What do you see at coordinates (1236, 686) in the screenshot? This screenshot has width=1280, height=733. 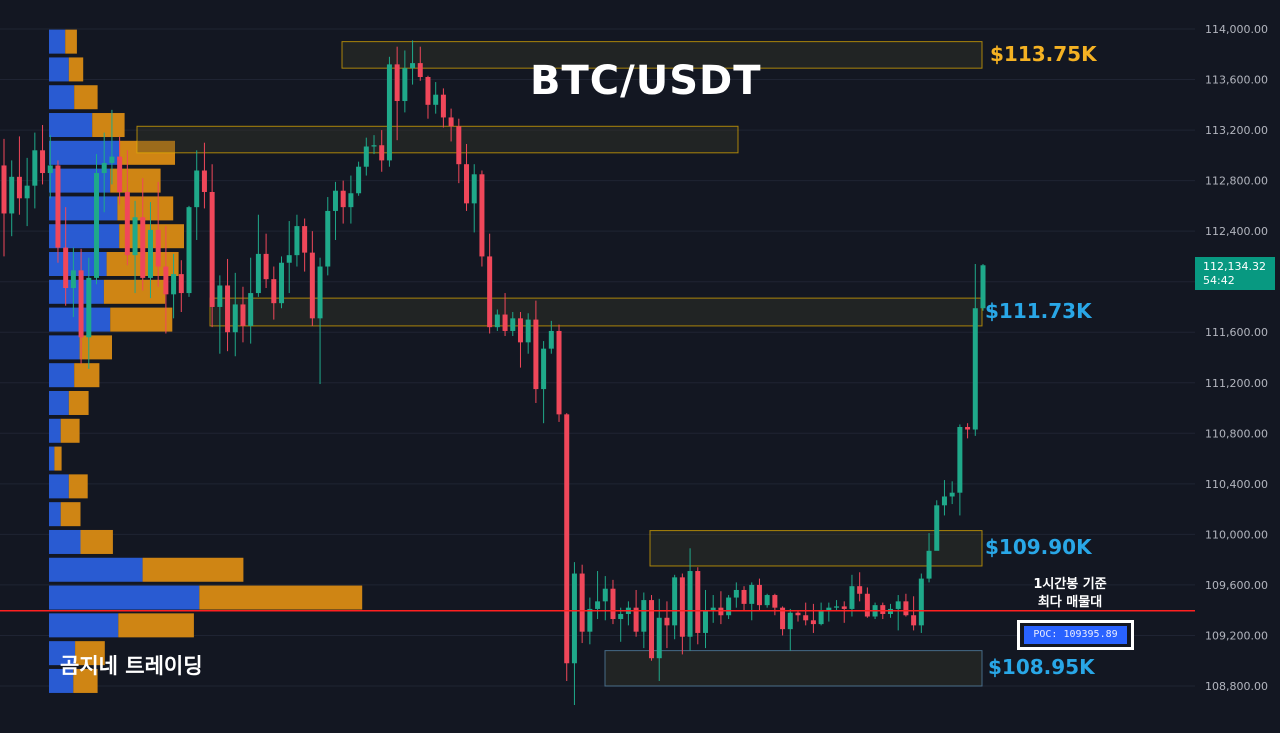 I see `y-tick-label: 108,800.00` at bounding box center [1236, 686].